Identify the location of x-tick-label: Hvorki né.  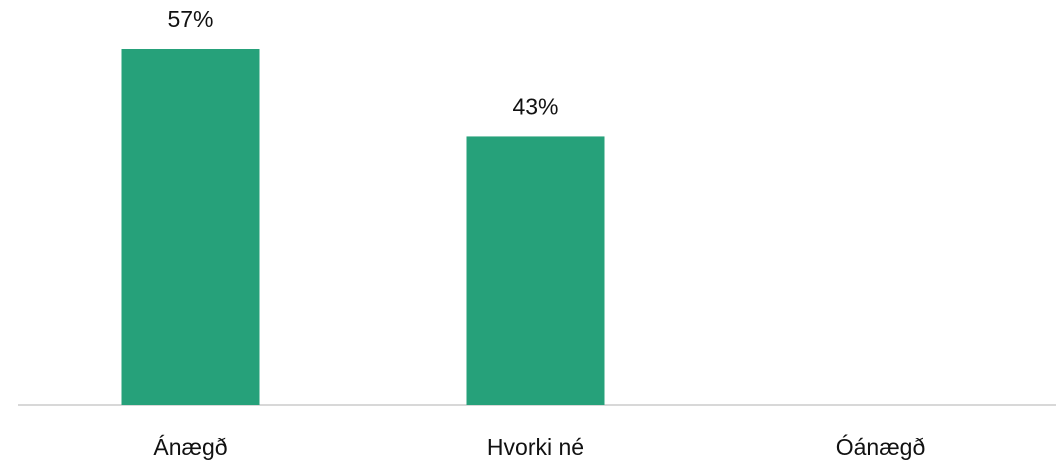
(535, 447).